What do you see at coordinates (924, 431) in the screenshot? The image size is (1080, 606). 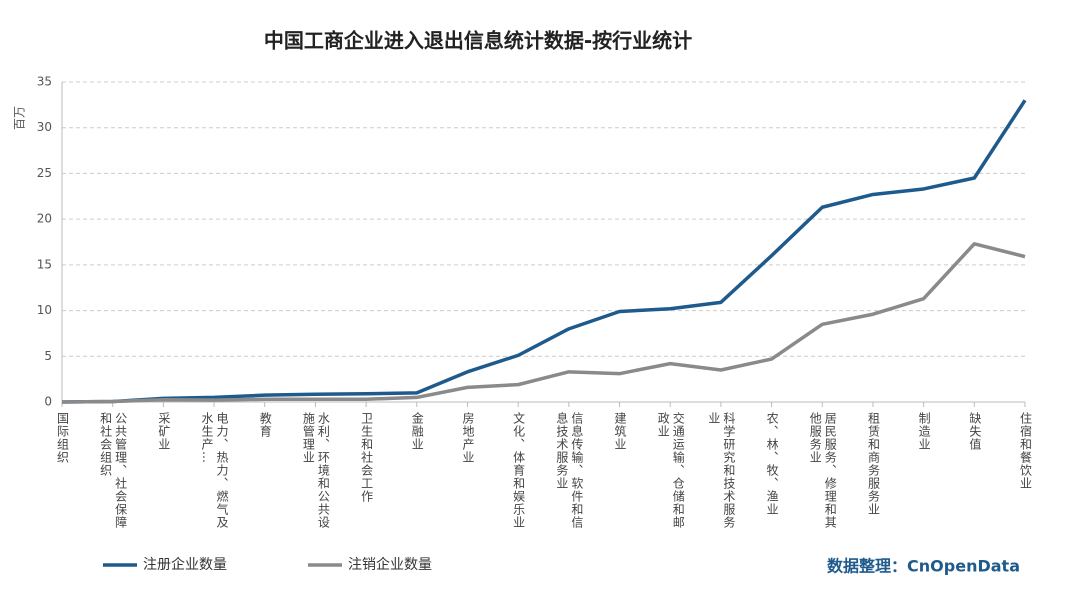 I see `x-tick-label: 制造业` at bounding box center [924, 431].